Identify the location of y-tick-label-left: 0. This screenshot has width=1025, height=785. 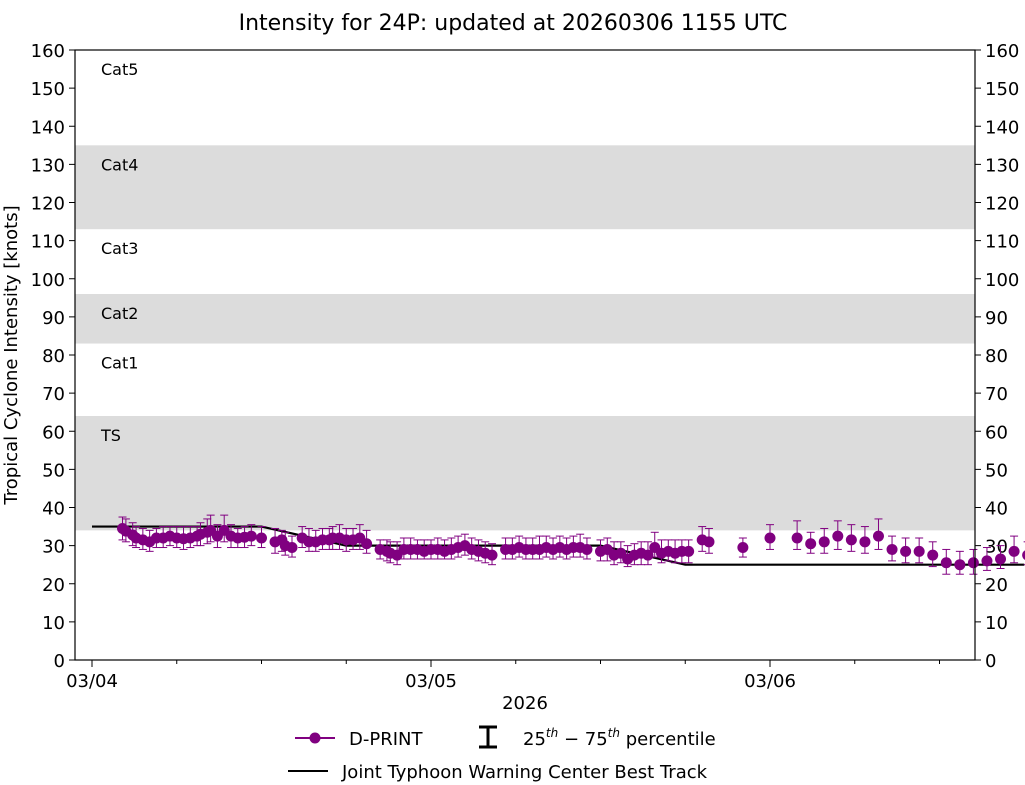
(59, 661).